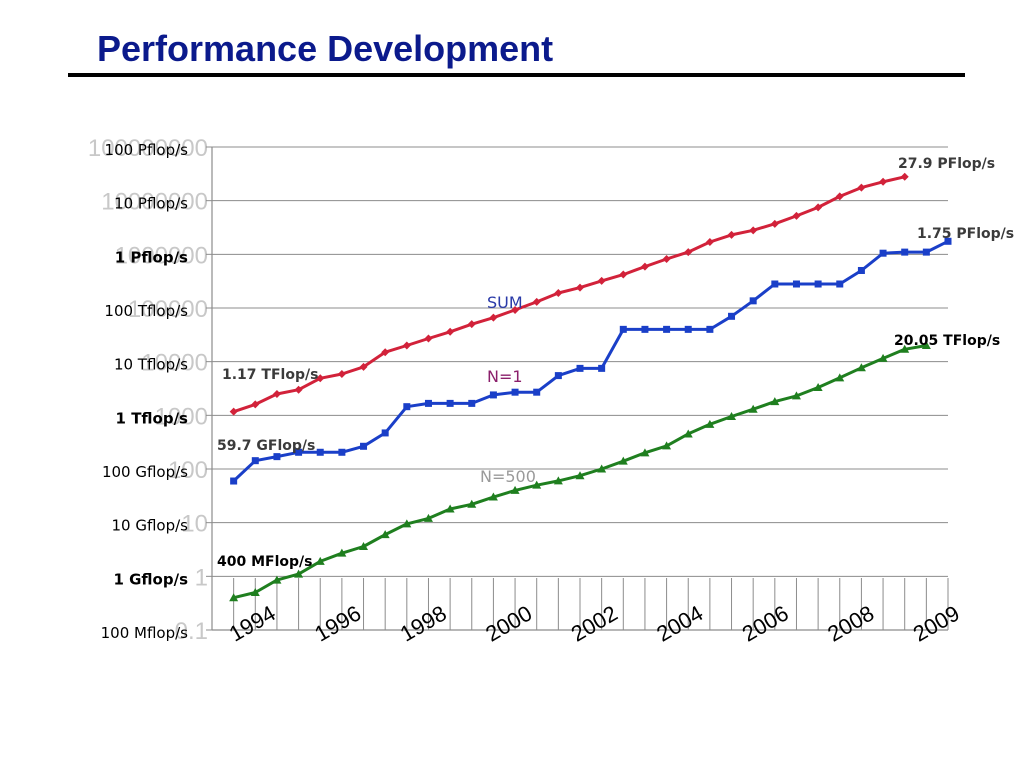 This screenshot has height=768, width=1024. What do you see at coordinates (679, 623) in the screenshot?
I see `x-tick-label: 2004` at bounding box center [679, 623].